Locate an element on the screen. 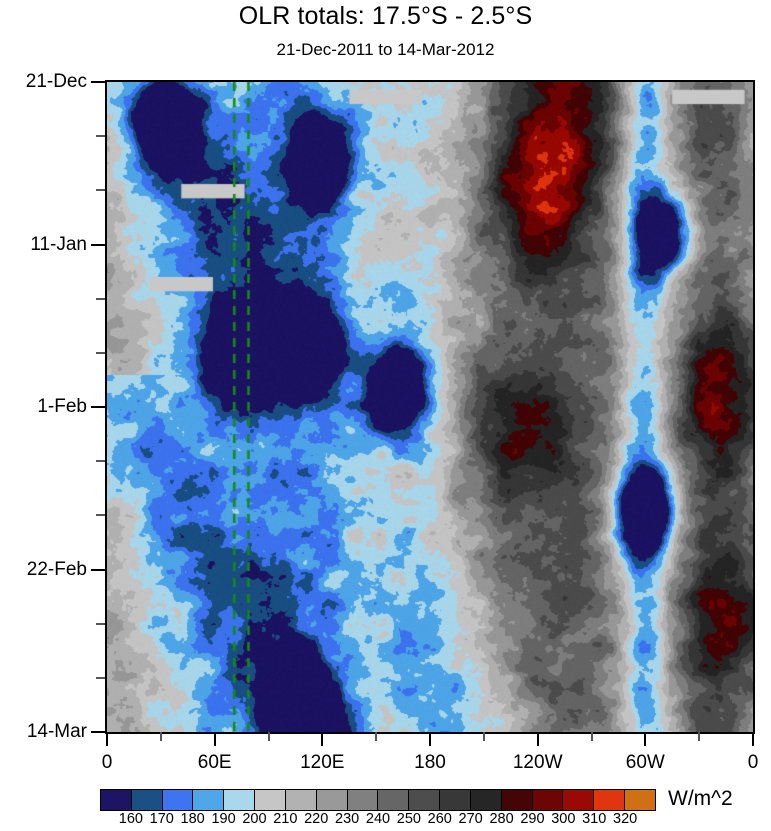 The width and height of the screenshot is (771, 831). colorbar-tick-label: 260 is located at coordinates (439, 819).